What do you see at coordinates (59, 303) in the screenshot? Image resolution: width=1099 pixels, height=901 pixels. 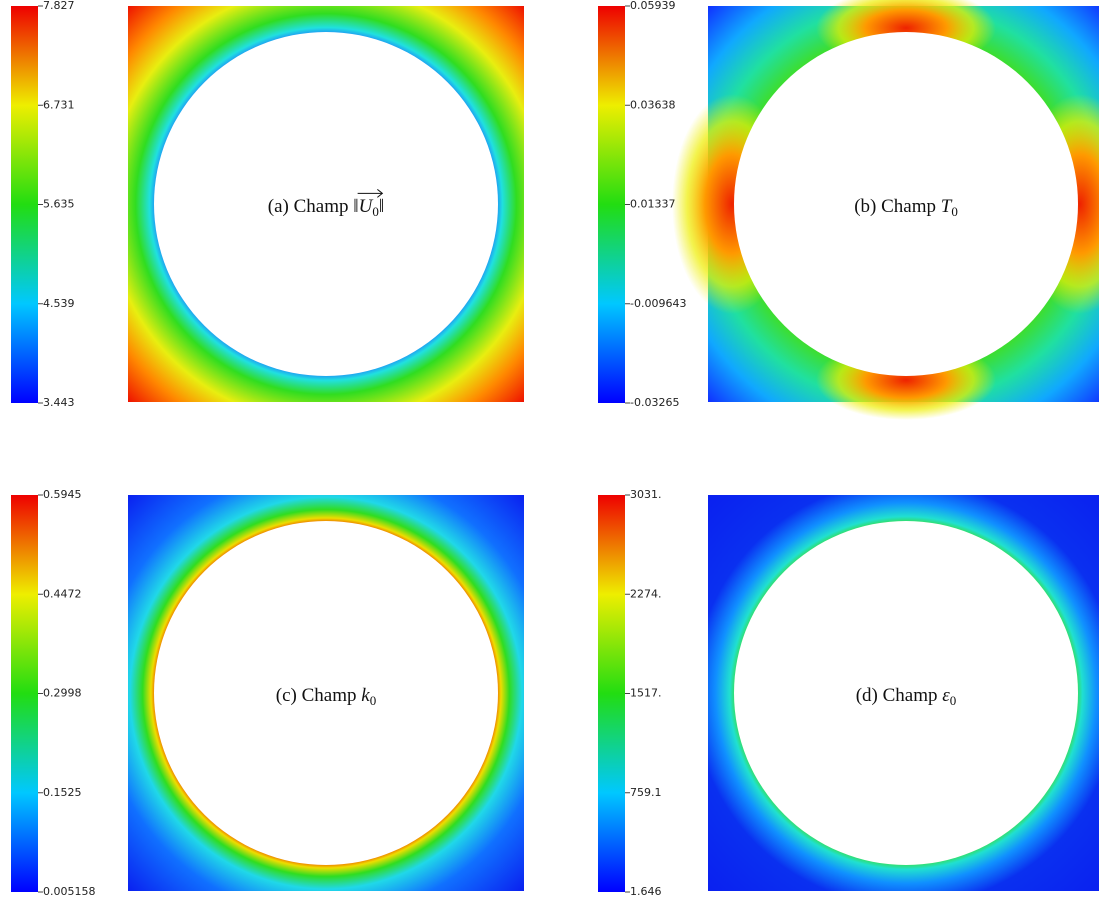 I see `colorbar-label: 4.539` at bounding box center [59, 303].